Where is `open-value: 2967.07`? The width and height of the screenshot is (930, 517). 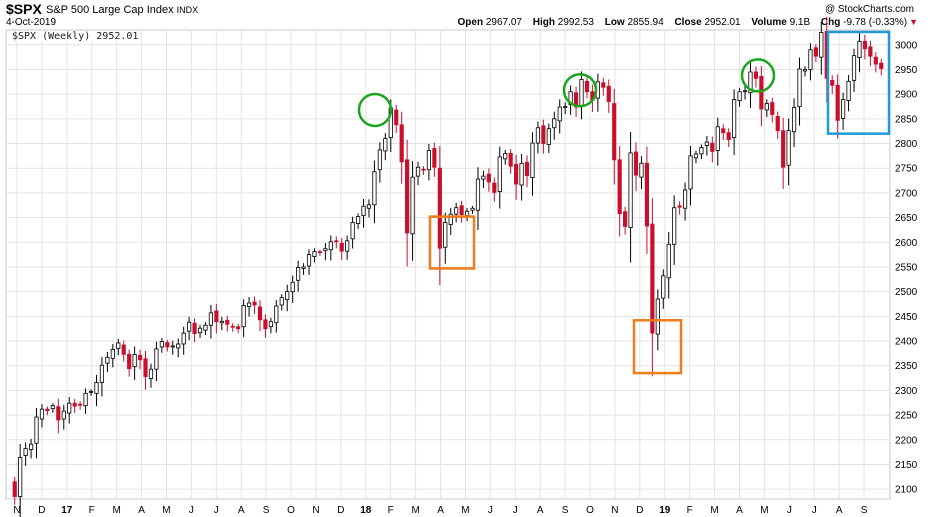
open-value: 2967.07 is located at coordinates (503, 22).